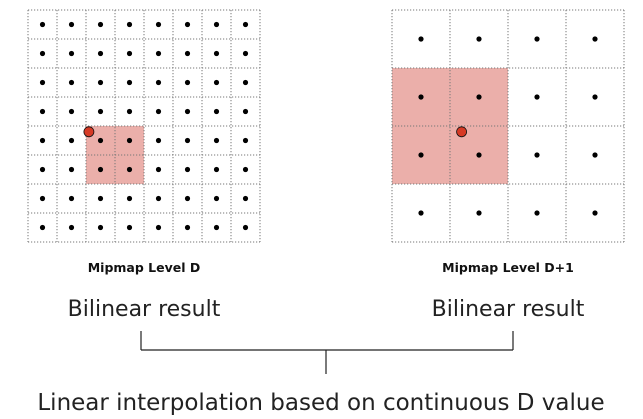 The height and width of the screenshot is (419, 643). I want to click on right-bilinear-result-label: Bilinear result, so click(508, 309).